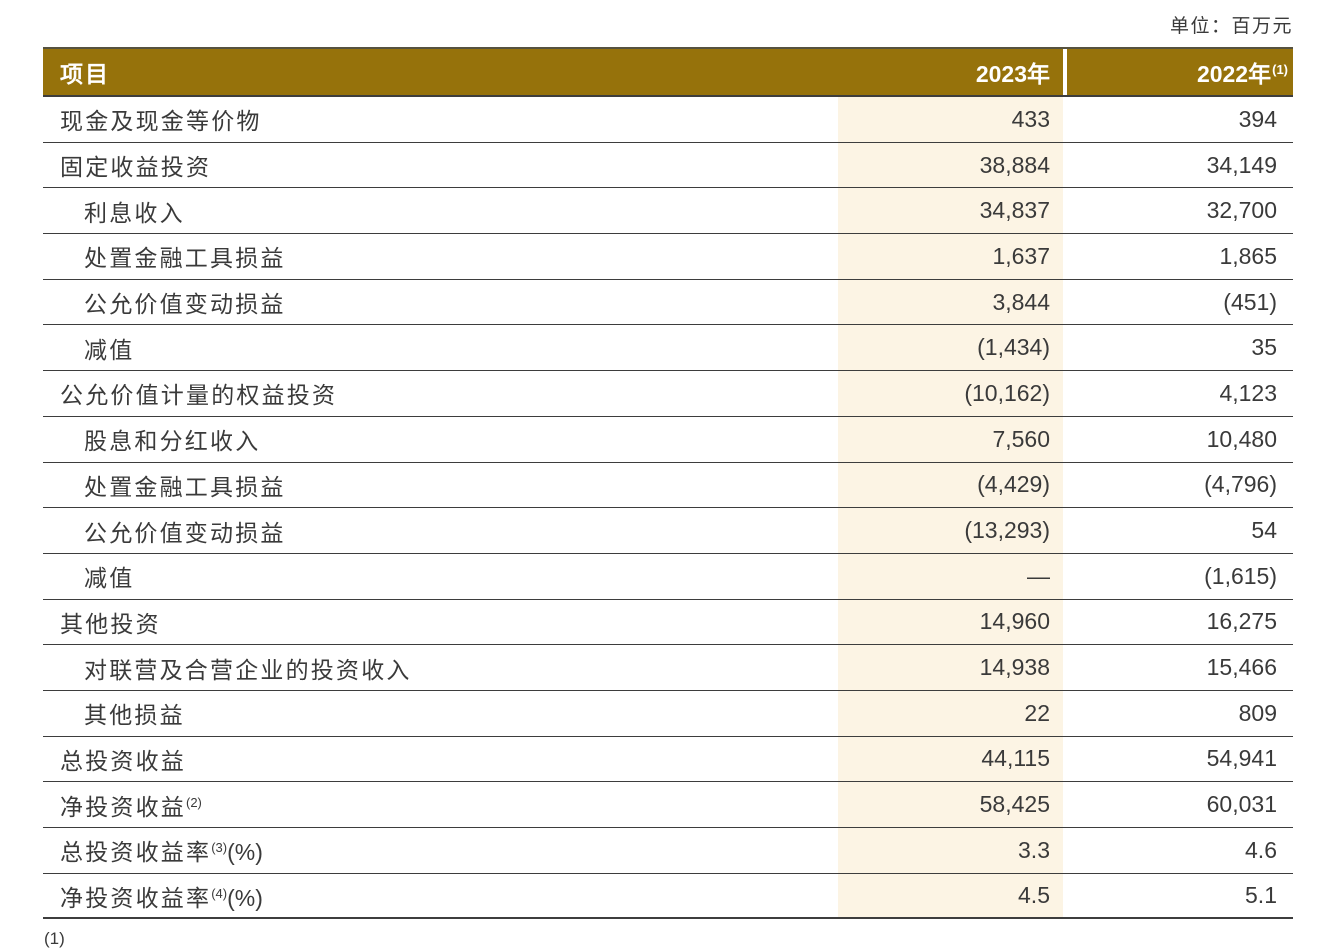 This screenshot has width=1333, height=949. Describe the element at coordinates (172, 441) in the screenshot. I see `row-label-text: 股息和分红收入` at that location.